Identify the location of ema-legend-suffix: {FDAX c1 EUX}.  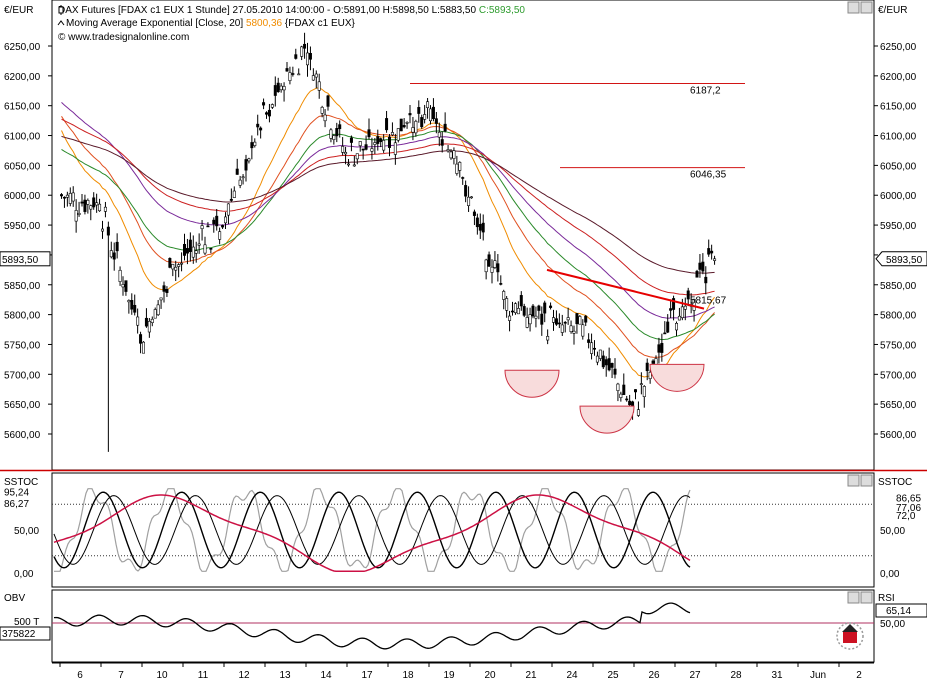
(318, 23).